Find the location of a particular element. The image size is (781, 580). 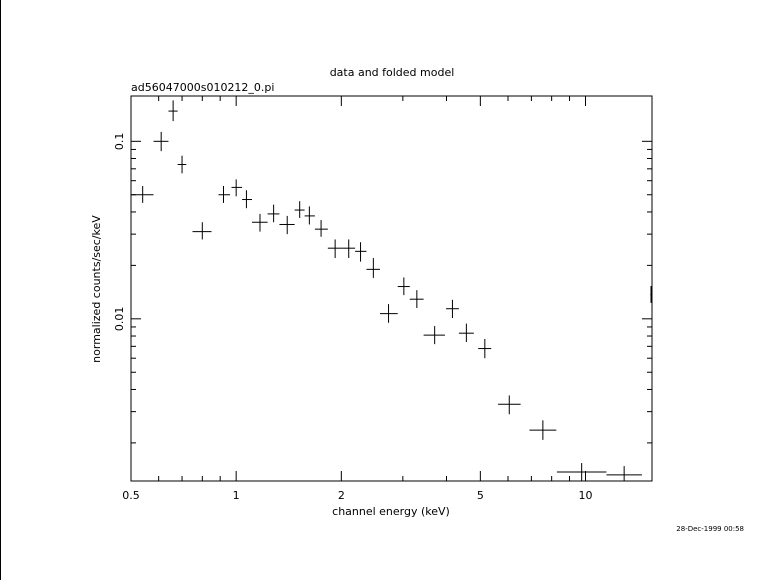

y-tick-labels: 0.1 0.01 is located at coordinates (119, 232).